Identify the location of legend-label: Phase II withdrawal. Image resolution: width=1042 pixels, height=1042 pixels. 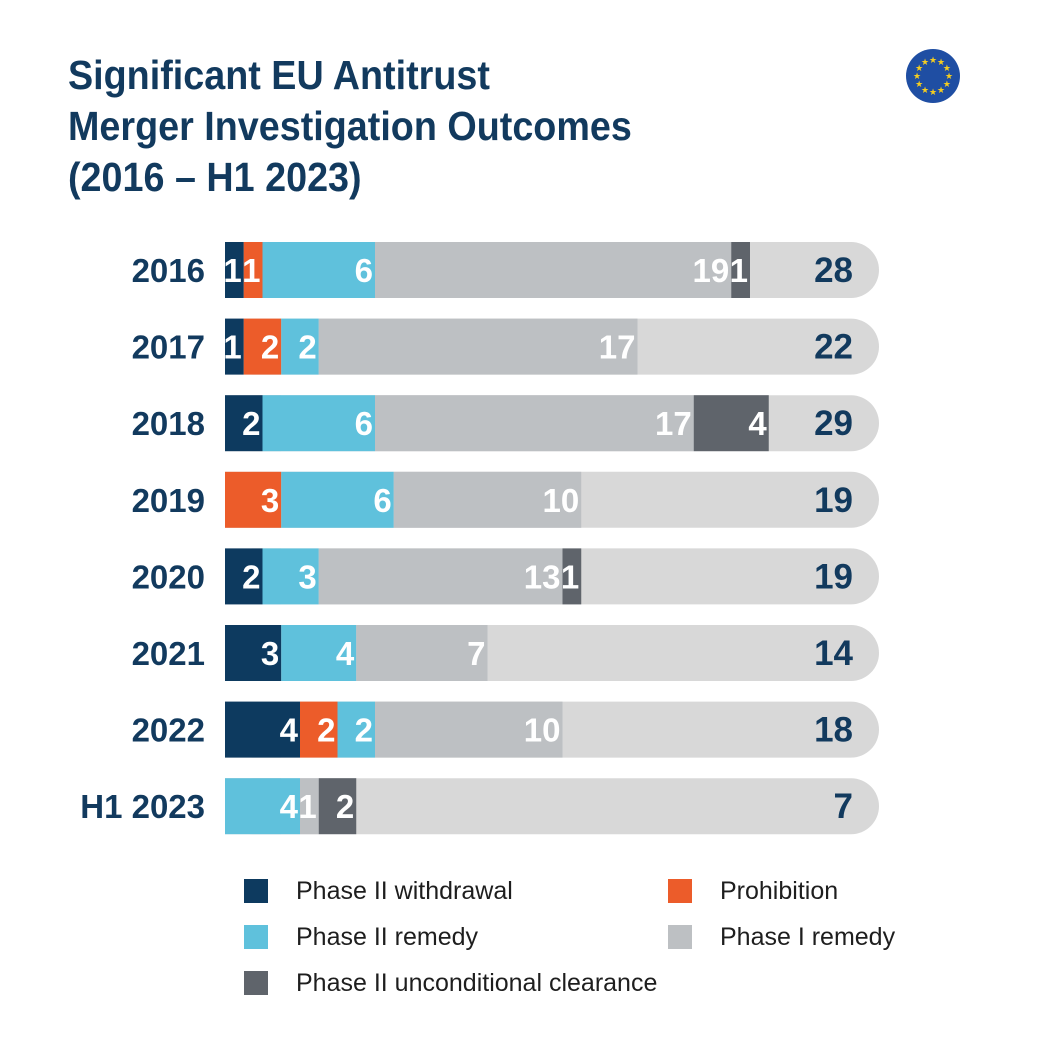
(404, 890).